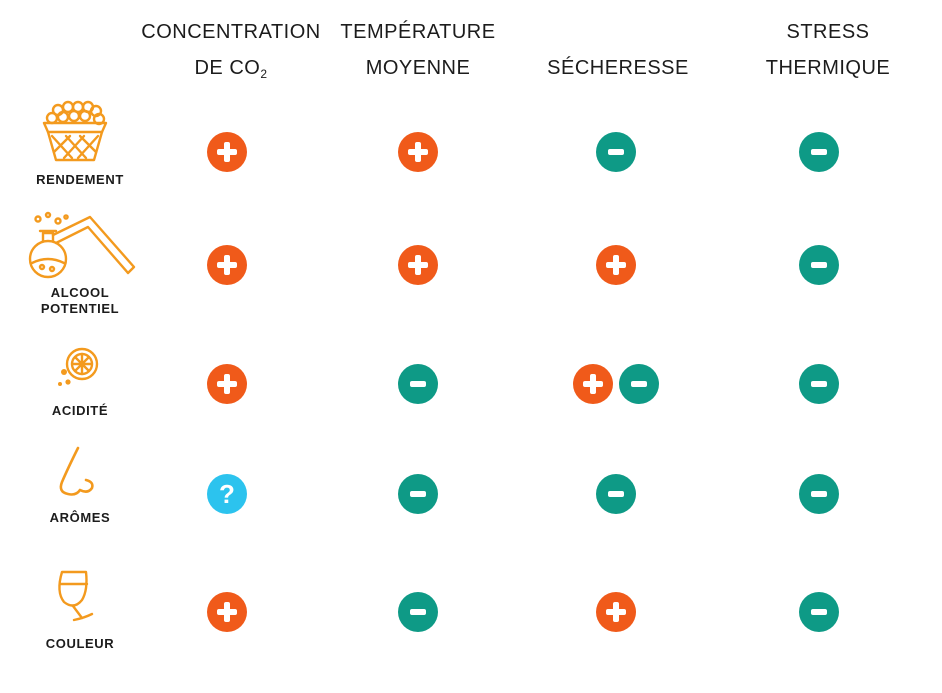 This screenshot has width=942, height=693. I want to click on column-header-heat-stress-line2: THERMIQUE, so click(828, 68).